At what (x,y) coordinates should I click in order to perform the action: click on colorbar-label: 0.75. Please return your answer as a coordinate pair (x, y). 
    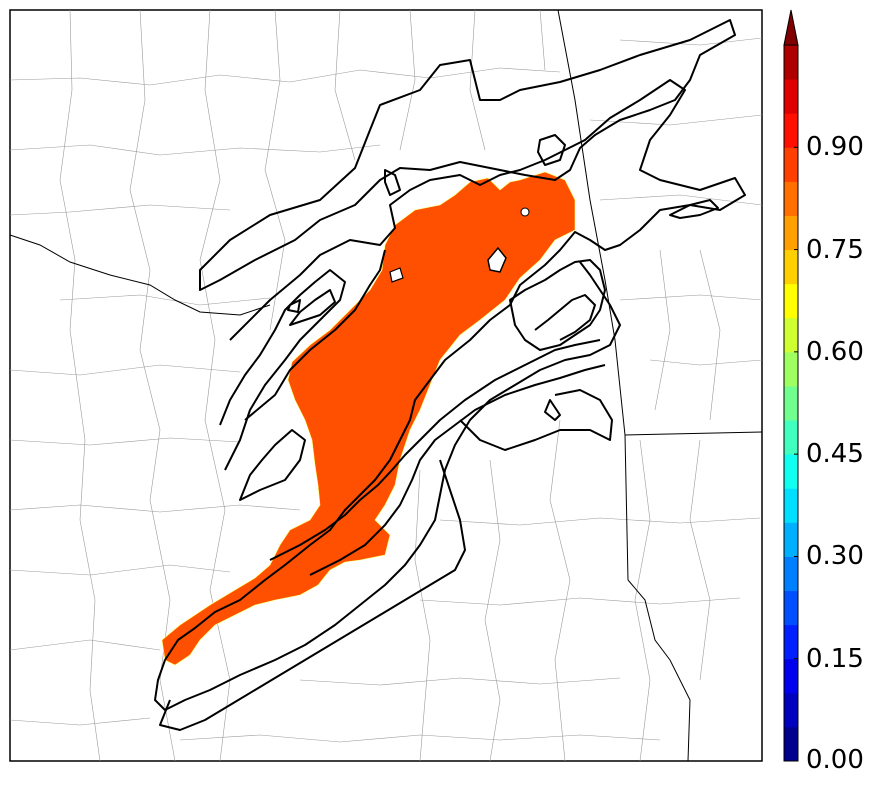
    Looking at the image, I should click on (835, 249).